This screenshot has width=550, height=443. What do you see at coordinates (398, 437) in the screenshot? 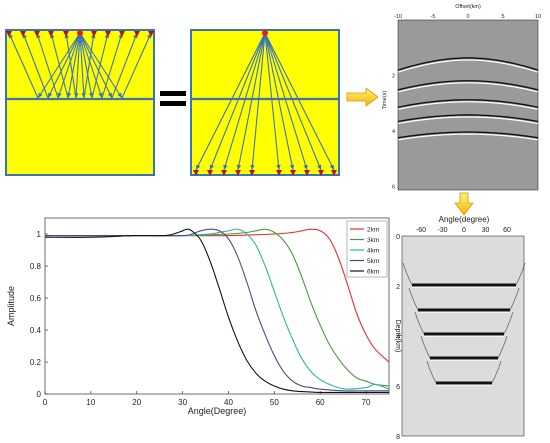
I see `angle-gather-ytick-label: 8` at bounding box center [398, 437].